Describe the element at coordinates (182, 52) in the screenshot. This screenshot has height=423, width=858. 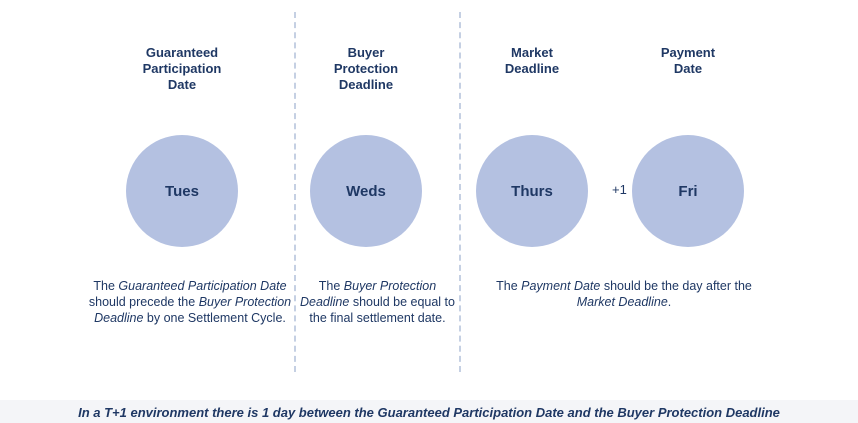
I see `heading-line: Guaranteed` at that location.